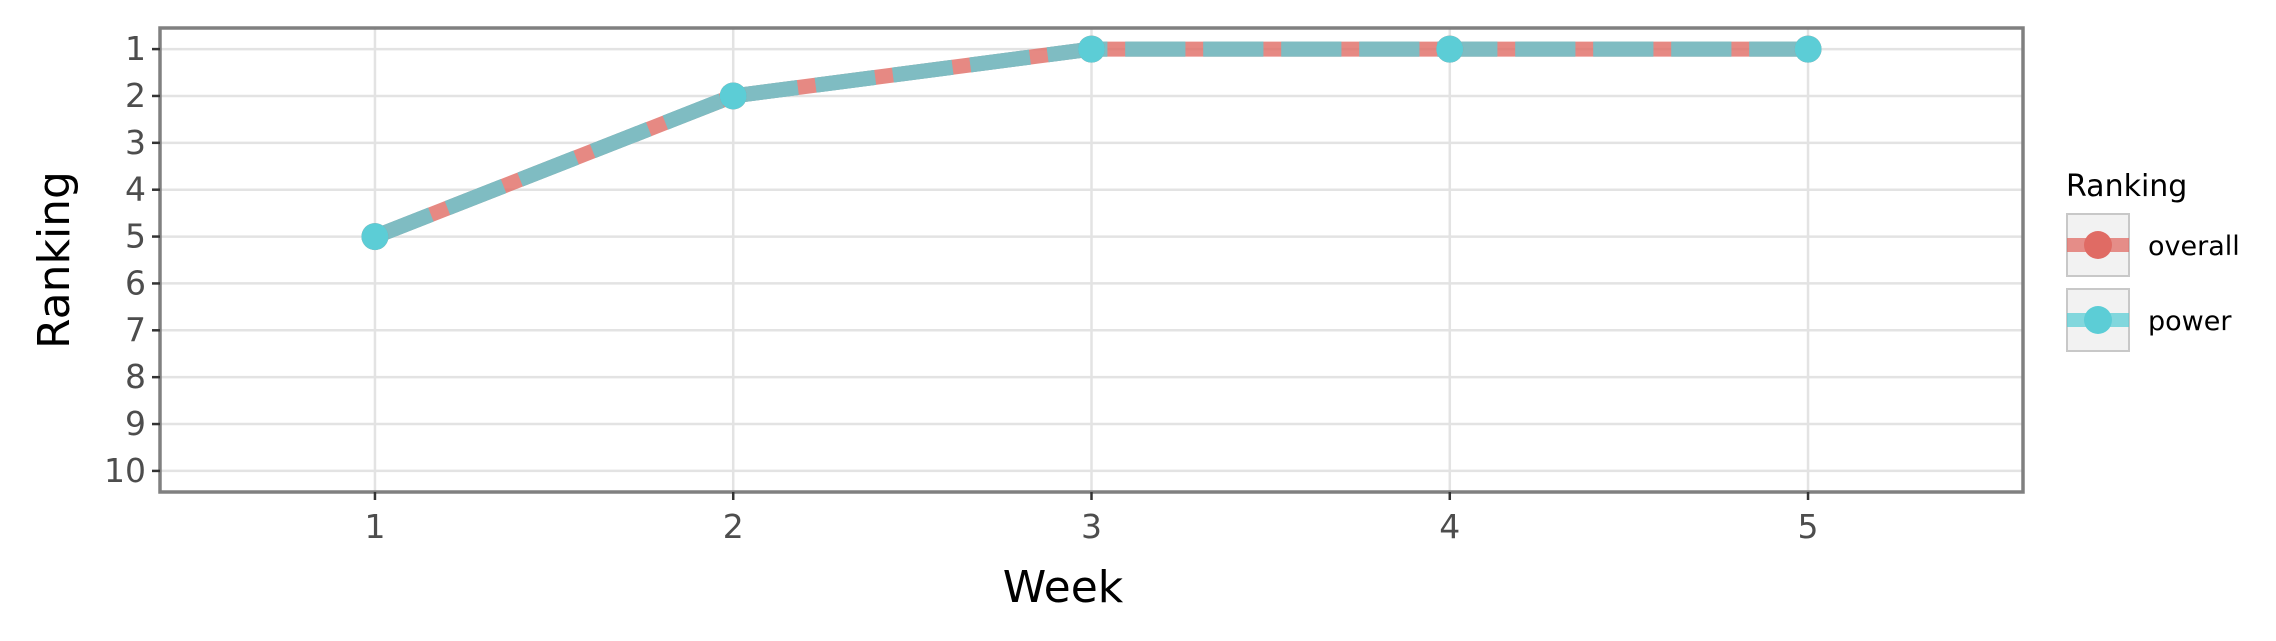 This screenshot has height=641, width=2276. I want to click on legend: Ranking overall power, so click(2153, 260).